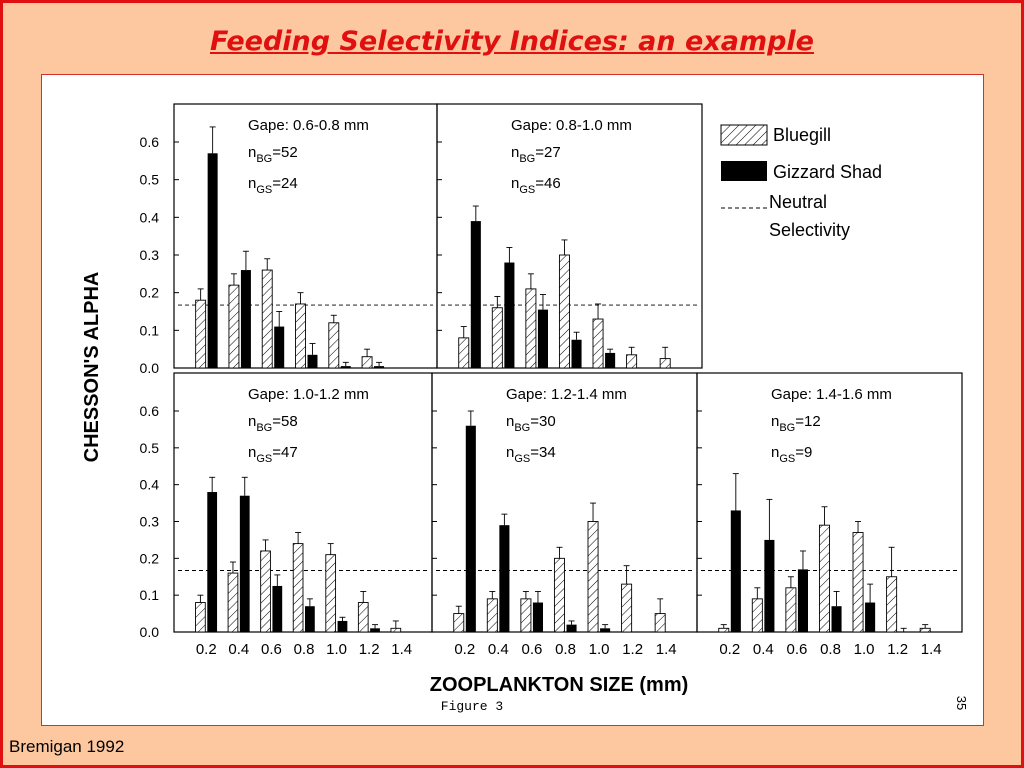  Describe the element at coordinates (308, 394) in the screenshot. I see `gape-label: Gape: 1.0-1.2 mm` at that location.